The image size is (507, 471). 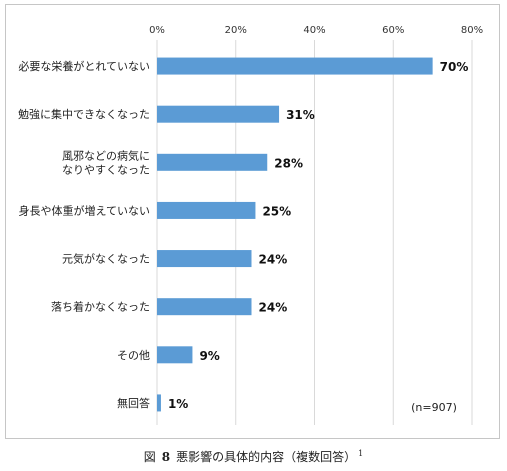 I want to click on caption-footnote: 1, so click(x=361, y=453).